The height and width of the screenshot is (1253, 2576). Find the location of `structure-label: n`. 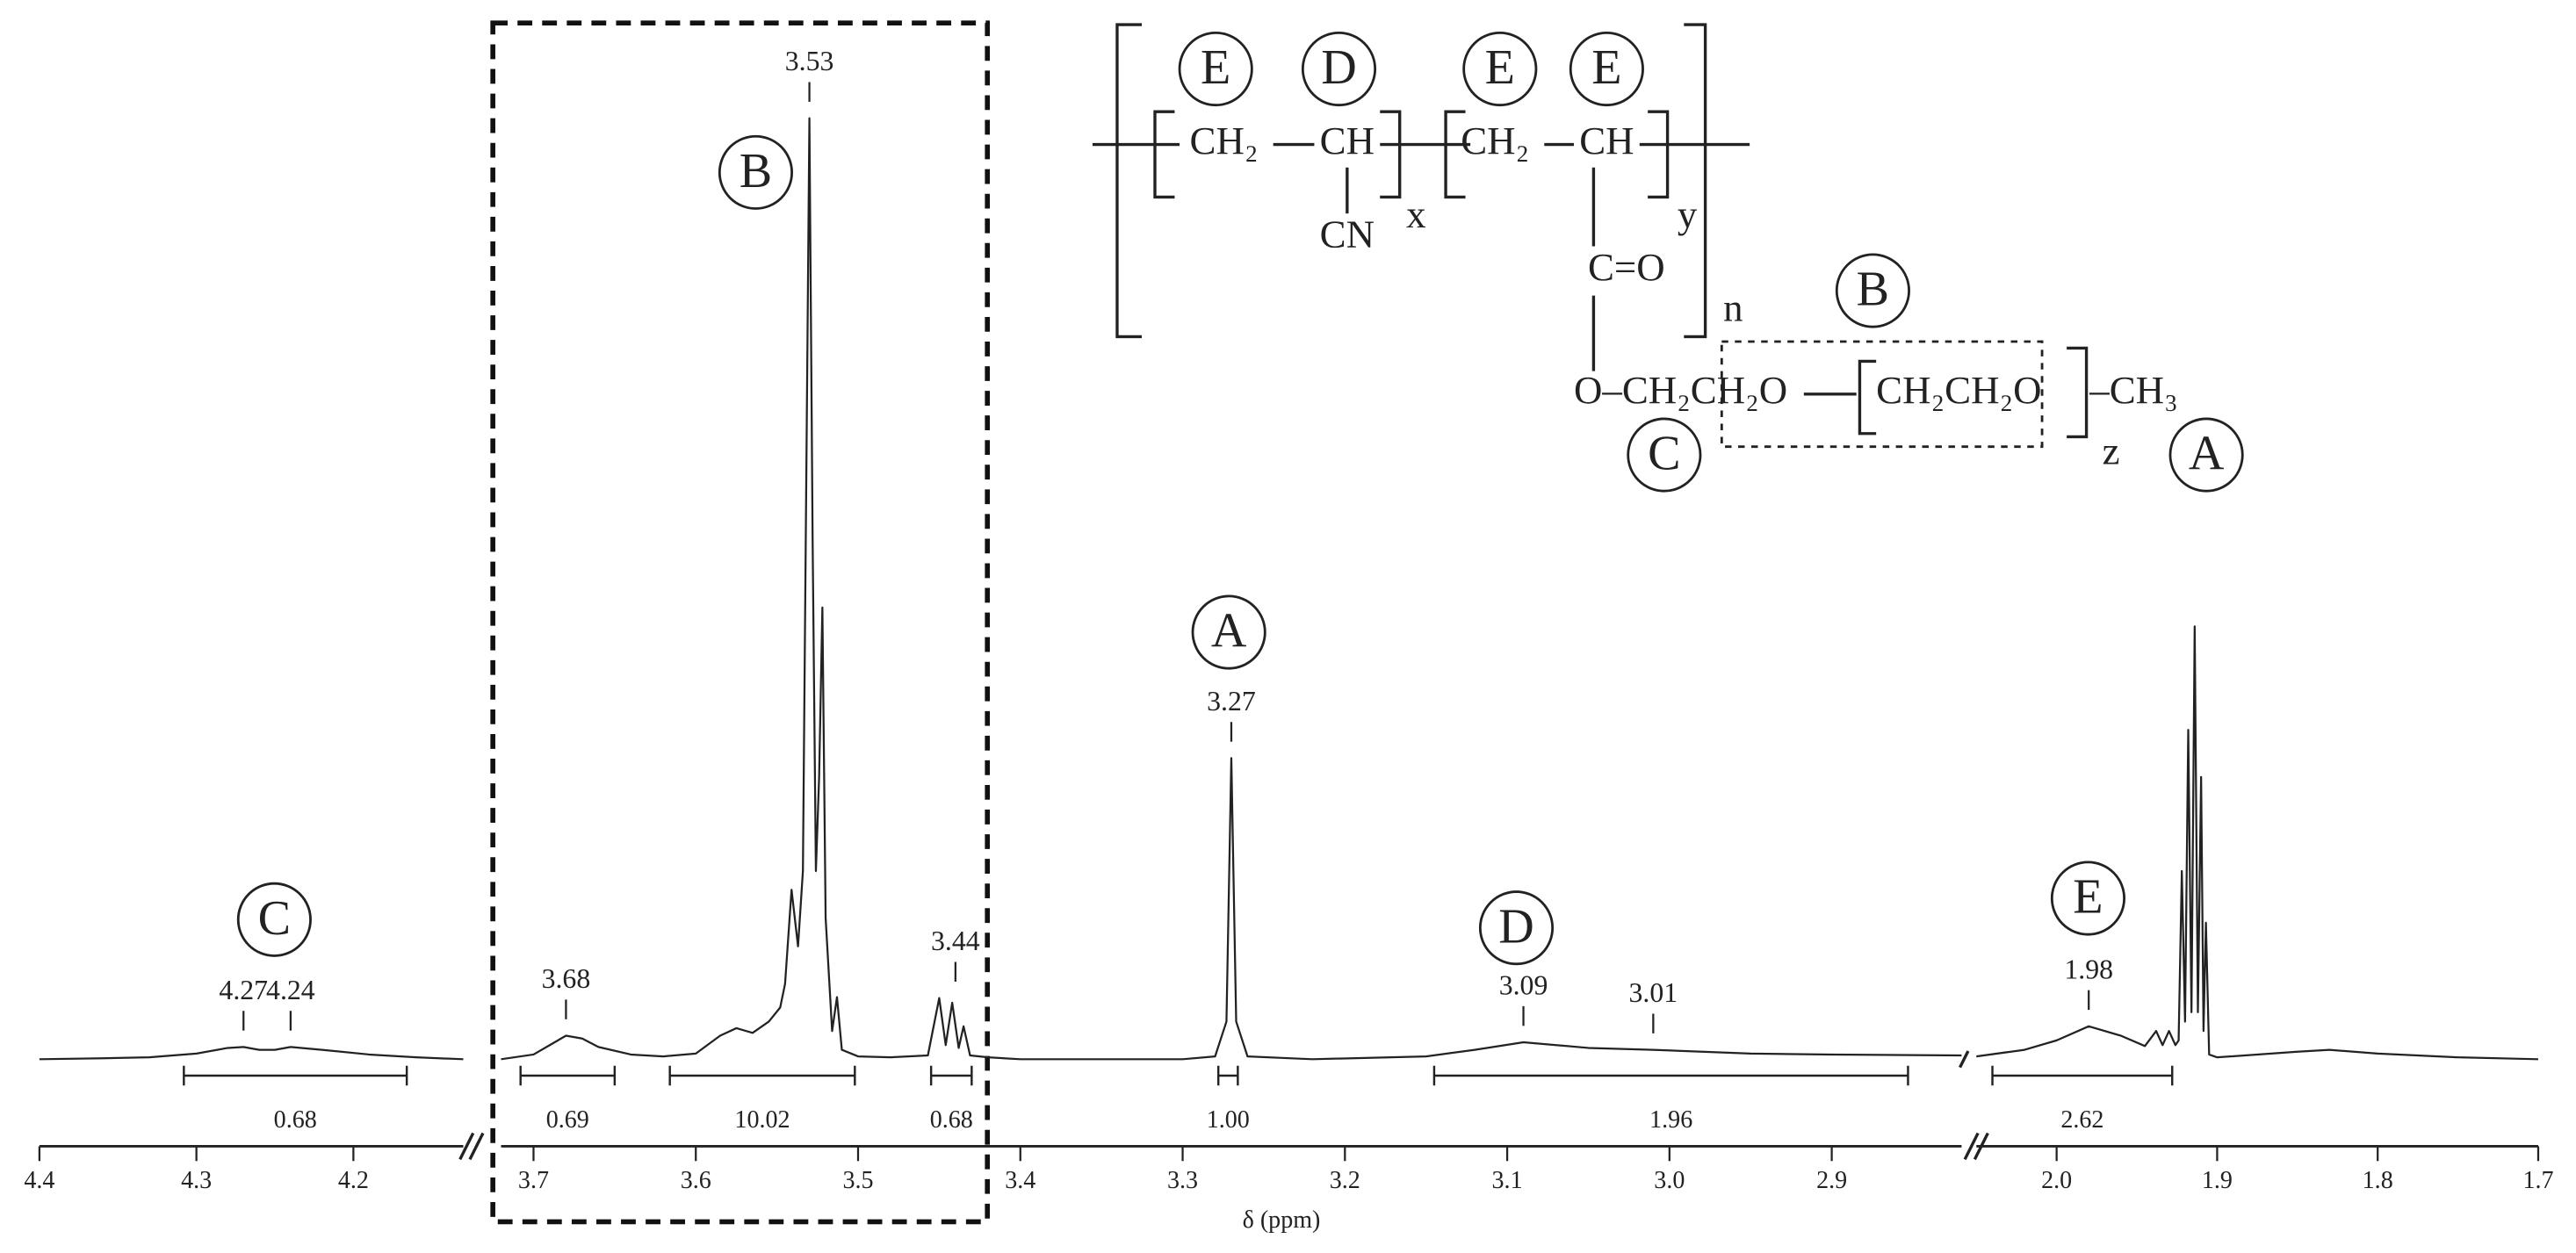

structure-label: n is located at coordinates (1733, 308).